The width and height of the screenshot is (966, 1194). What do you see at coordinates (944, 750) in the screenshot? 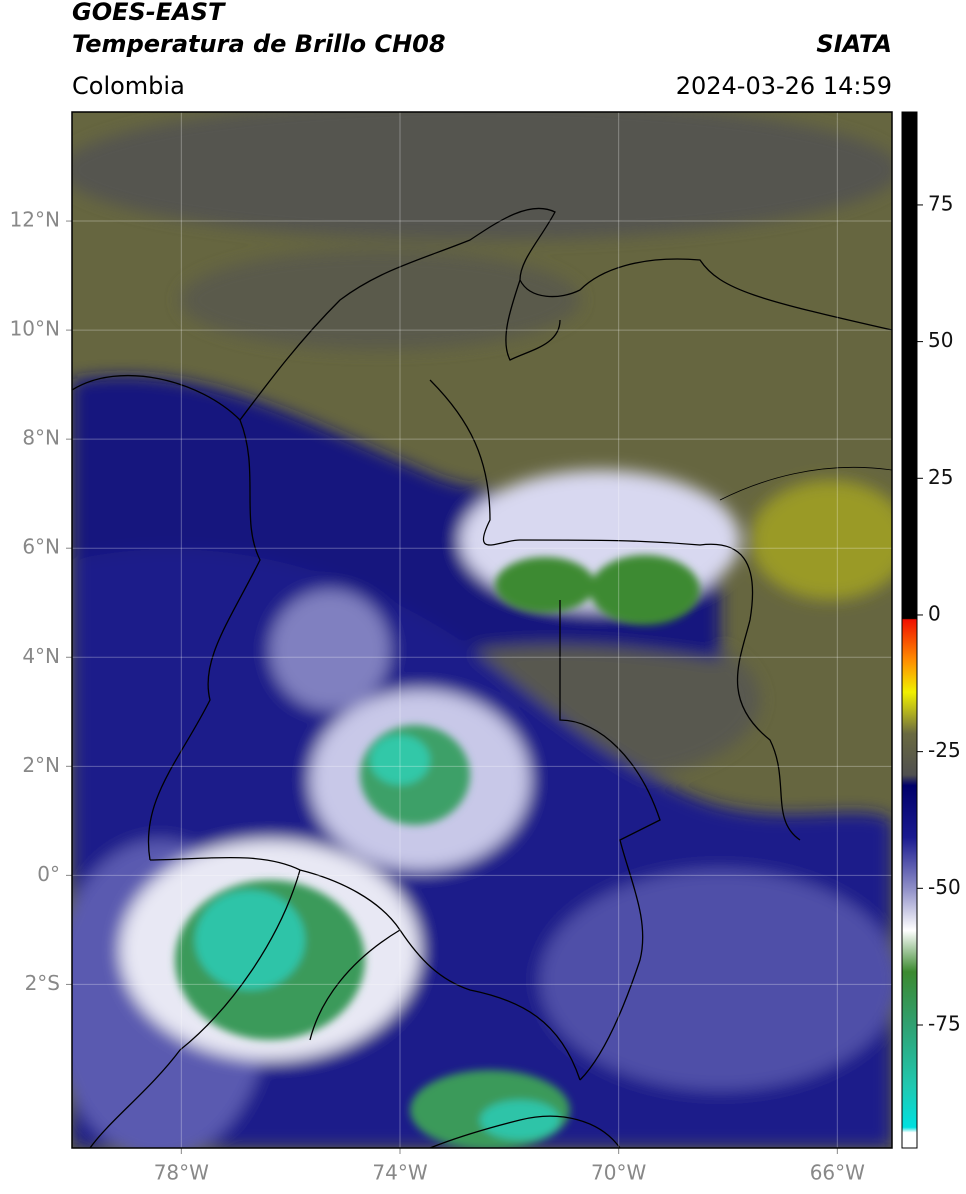
I see `colorbar-tick-label: -25` at bounding box center [944, 750].